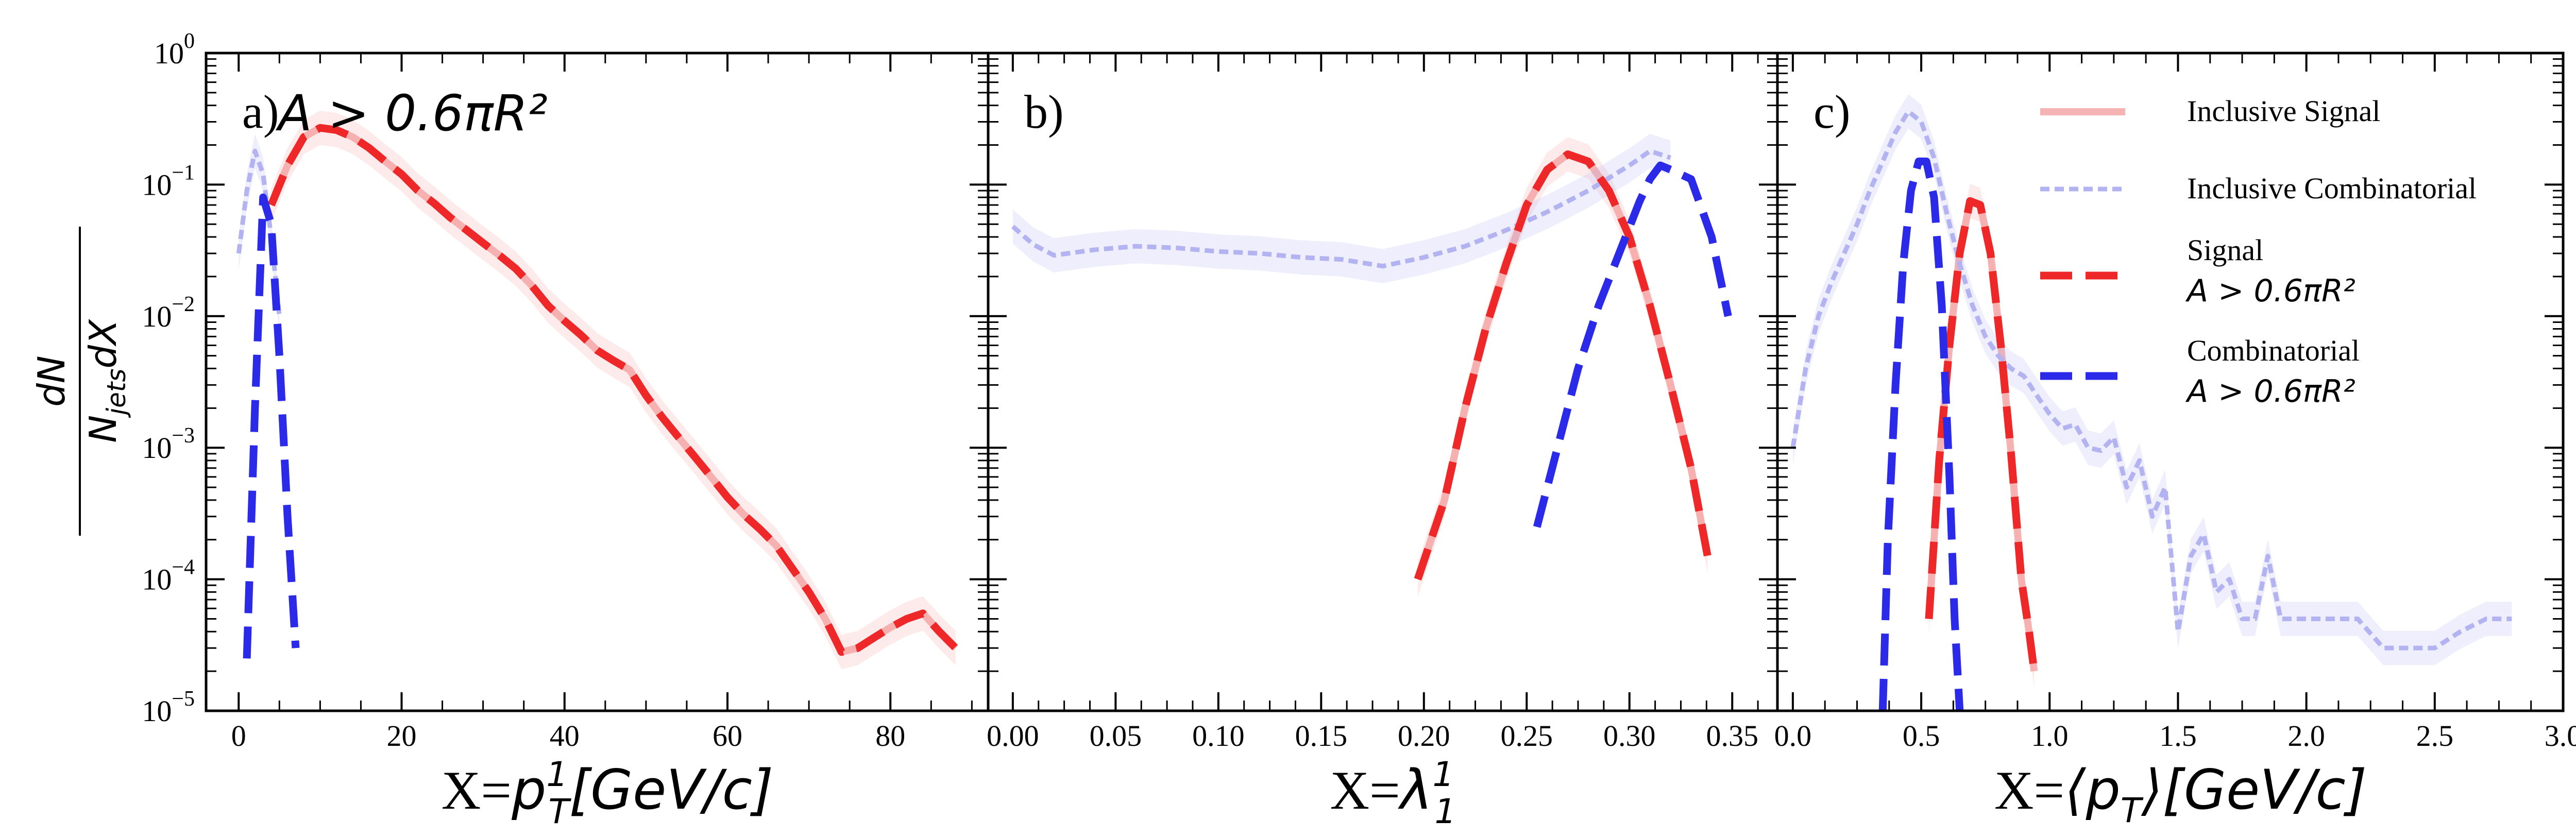 The width and height of the screenshot is (2576, 837). Describe the element at coordinates (402, 736) in the screenshot. I see `x-tick-label: 20` at that location.